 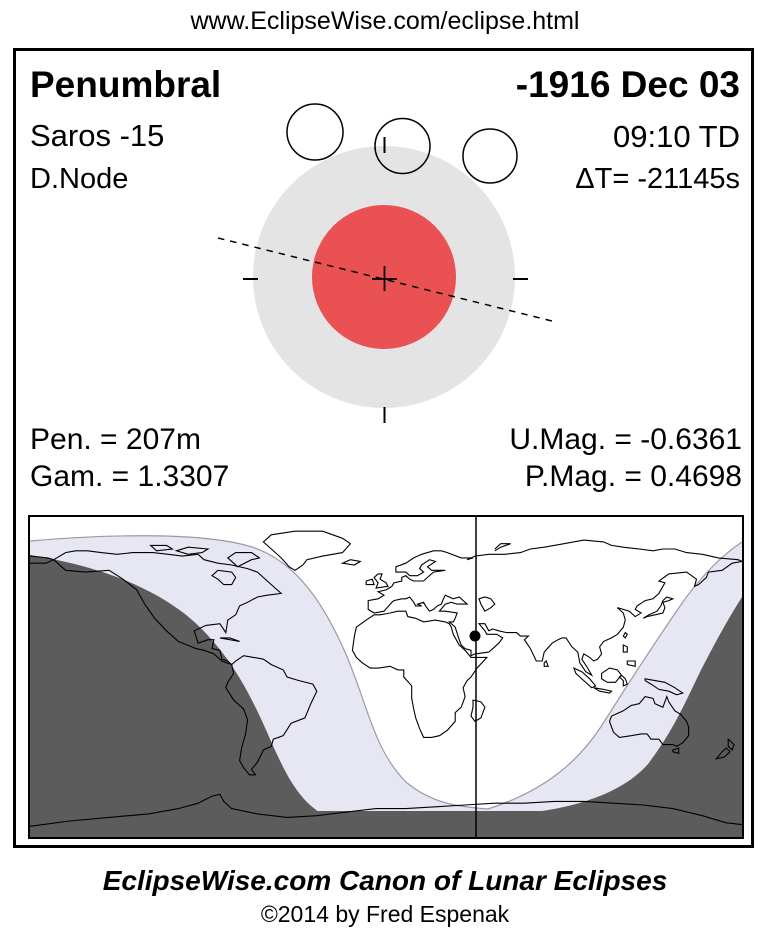 What do you see at coordinates (385, 21) in the screenshot?
I see `source-url: www.EclipseWise.com/eclipse.html` at bounding box center [385, 21].